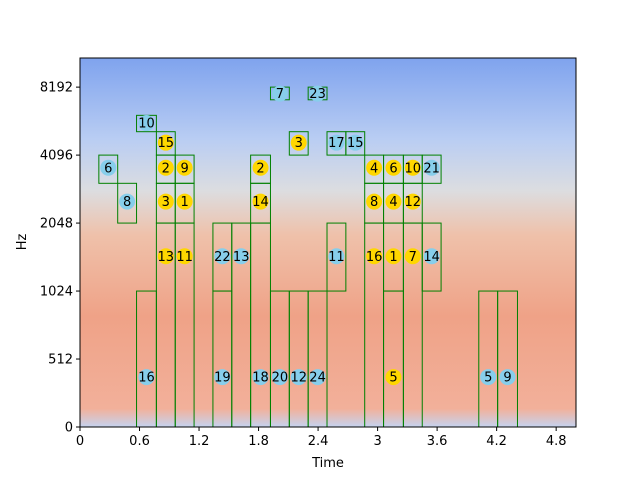  I want to click on box-label: 19, so click(222, 378).